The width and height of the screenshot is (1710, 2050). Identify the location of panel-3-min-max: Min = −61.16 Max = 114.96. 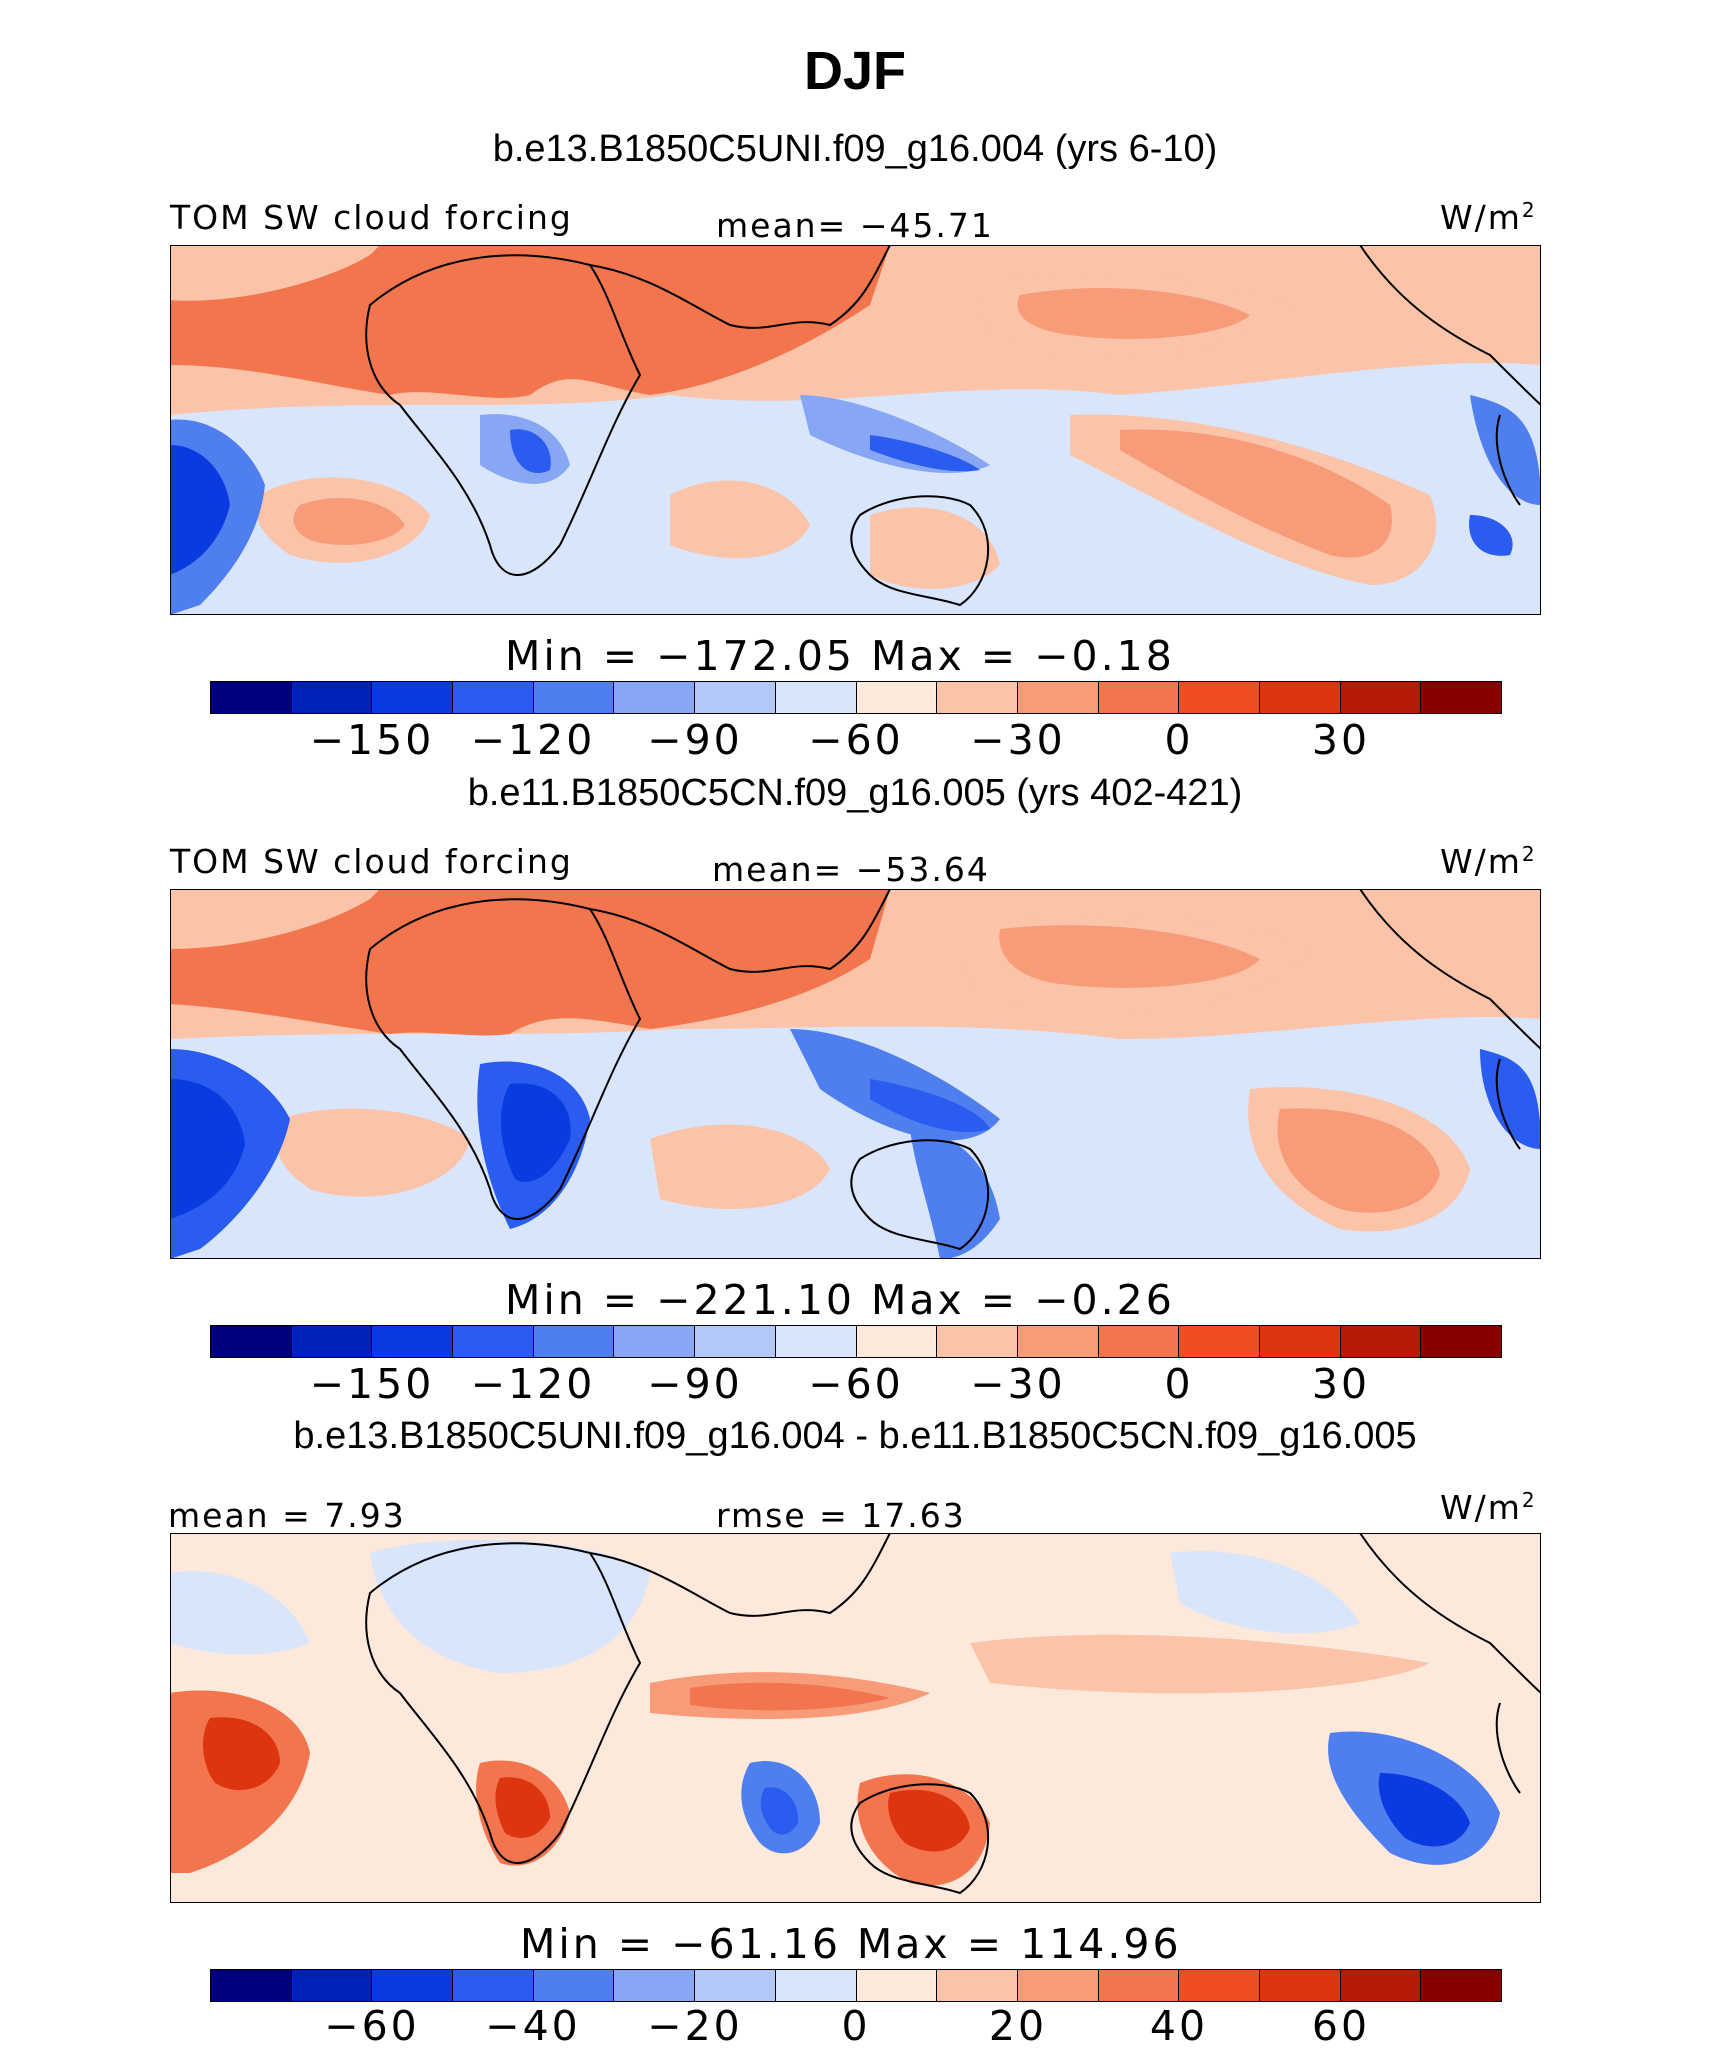
(851, 1944).